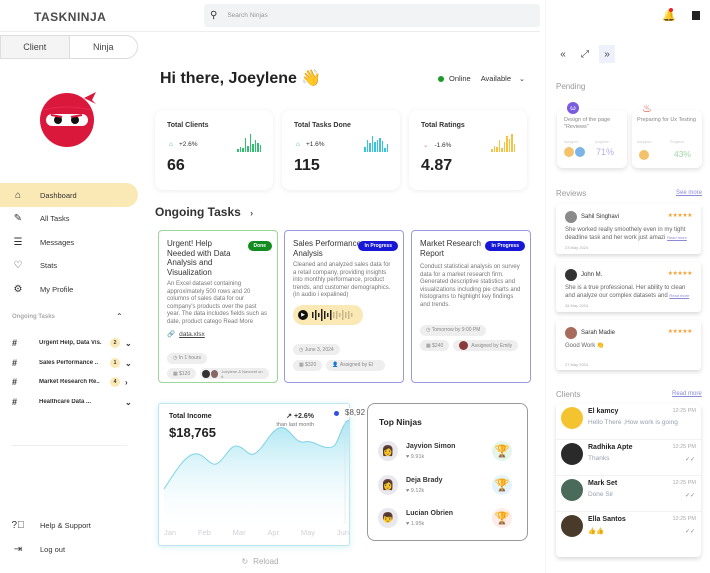 The width and height of the screenshot is (710, 573). I want to click on notification-bell-icon: 🔔, so click(669, 16).